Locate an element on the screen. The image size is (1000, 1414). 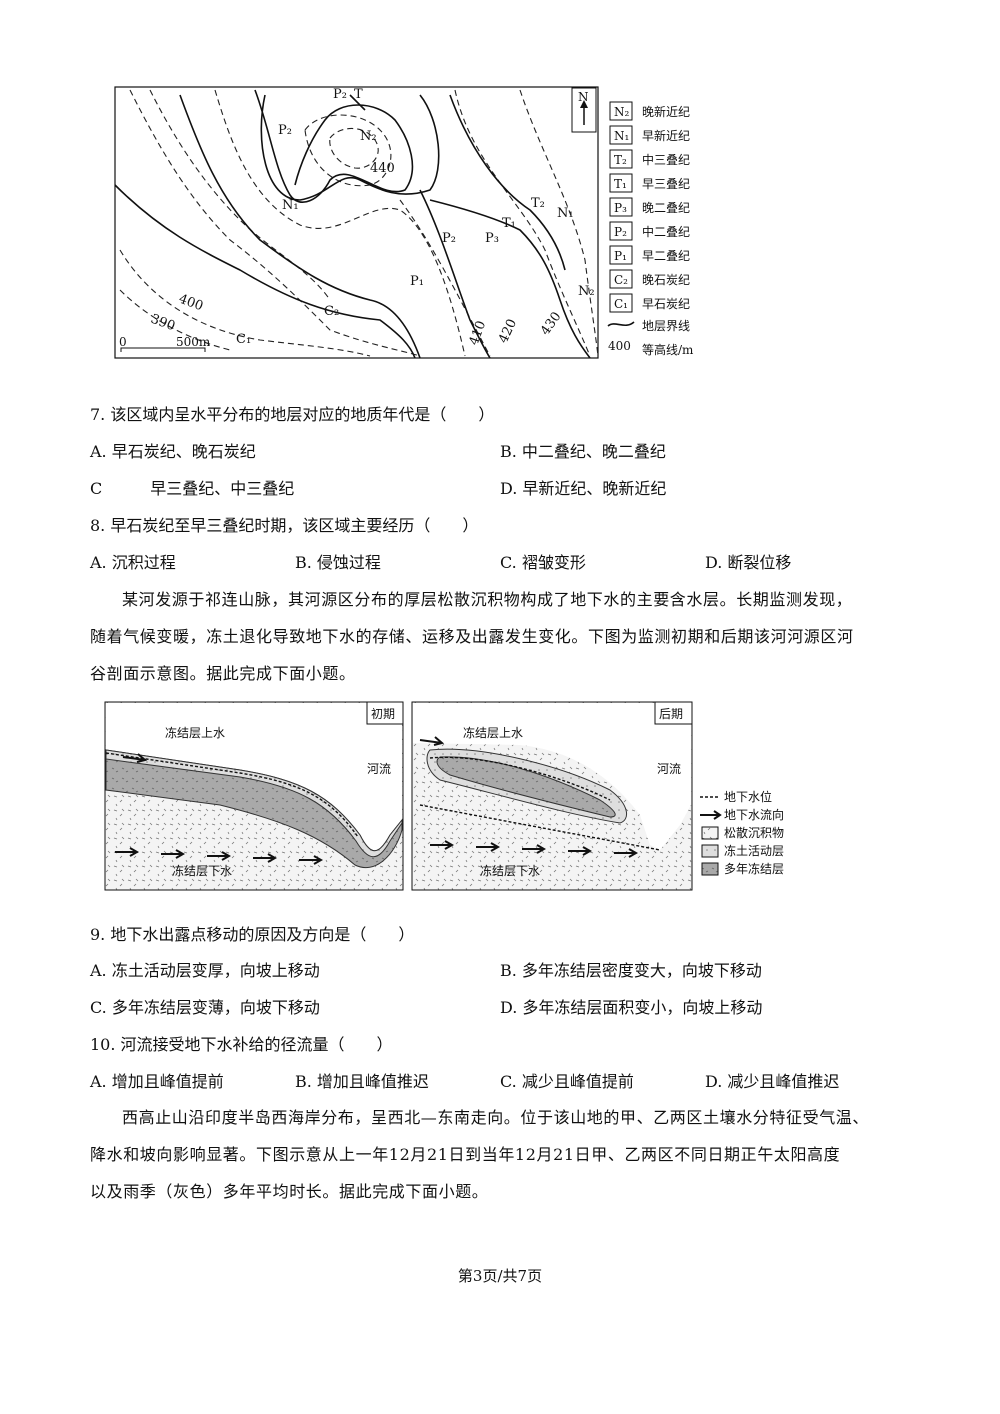
panel-late is located at coordinates (552, 796).